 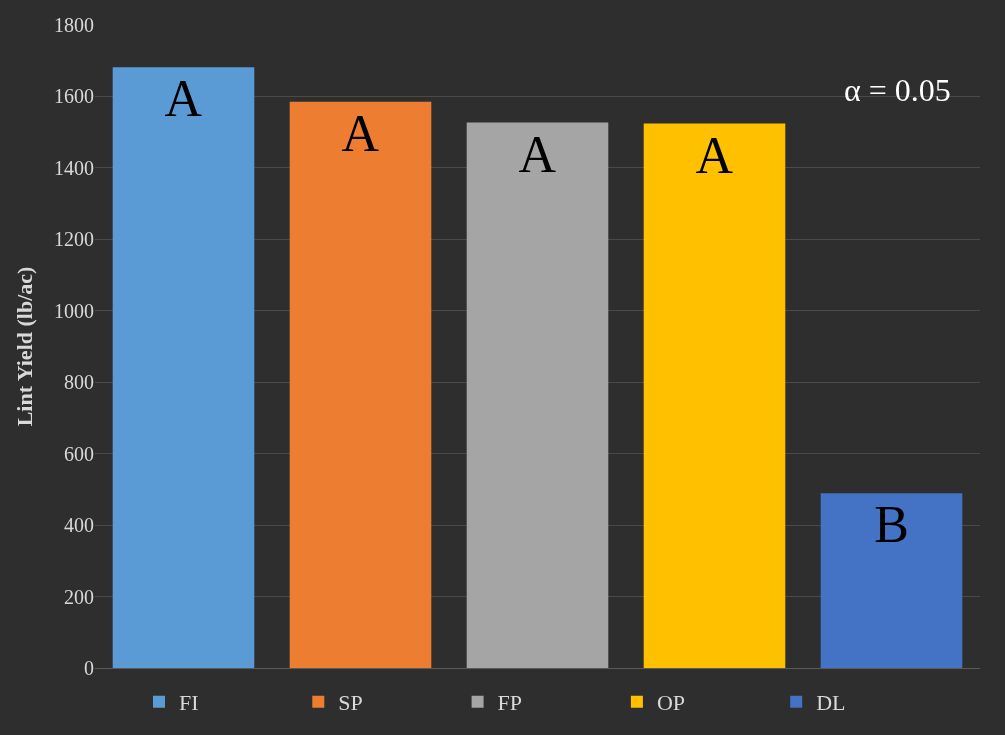 I want to click on legend-label: DL, so click(x=831, y=703).